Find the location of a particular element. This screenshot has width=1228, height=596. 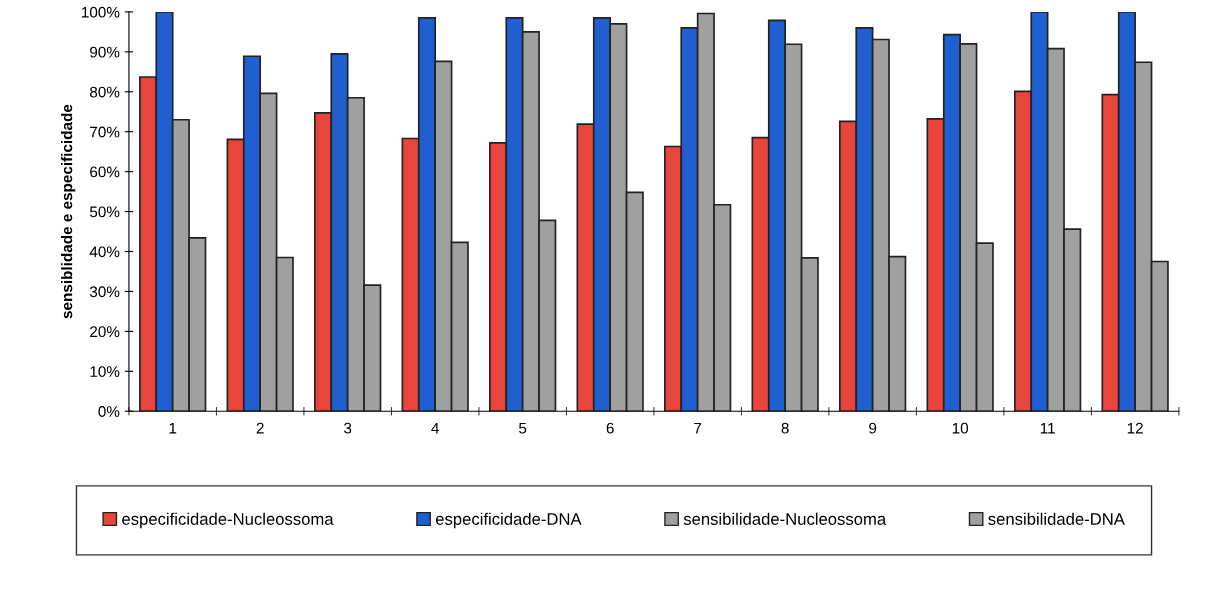

legend-label: especificidade-DNA is located at coordinates (508, 520).